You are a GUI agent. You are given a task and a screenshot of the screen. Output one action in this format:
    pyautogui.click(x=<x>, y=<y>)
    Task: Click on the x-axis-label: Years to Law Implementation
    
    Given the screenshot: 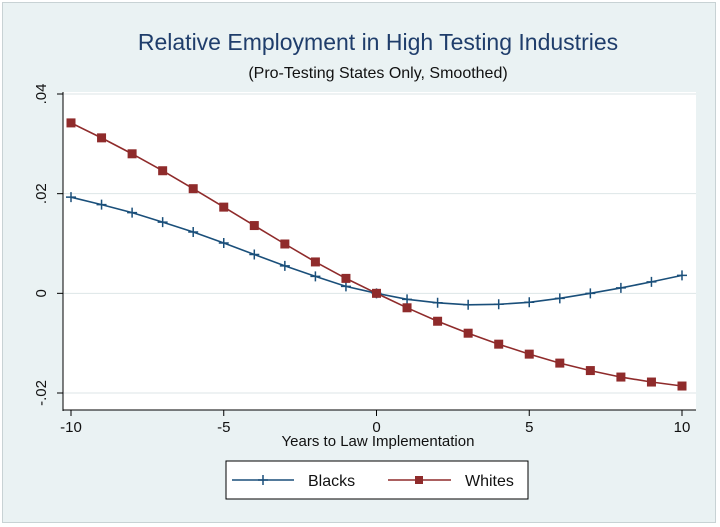 What is the action you would take?
    pyautogui.click(x=378, y=441)
    